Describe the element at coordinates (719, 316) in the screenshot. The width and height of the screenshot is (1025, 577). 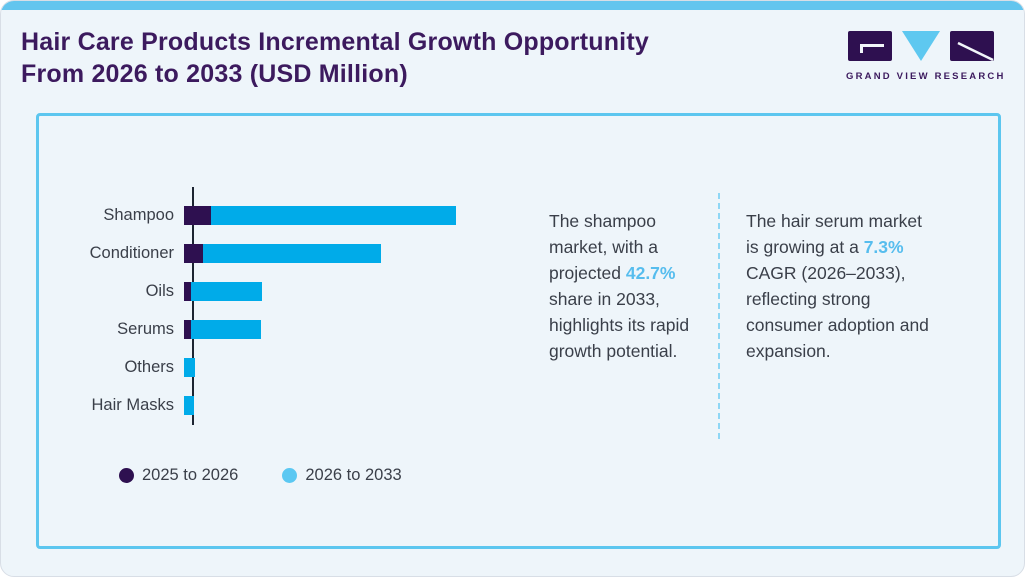
I see `dashed-divider` at that location.